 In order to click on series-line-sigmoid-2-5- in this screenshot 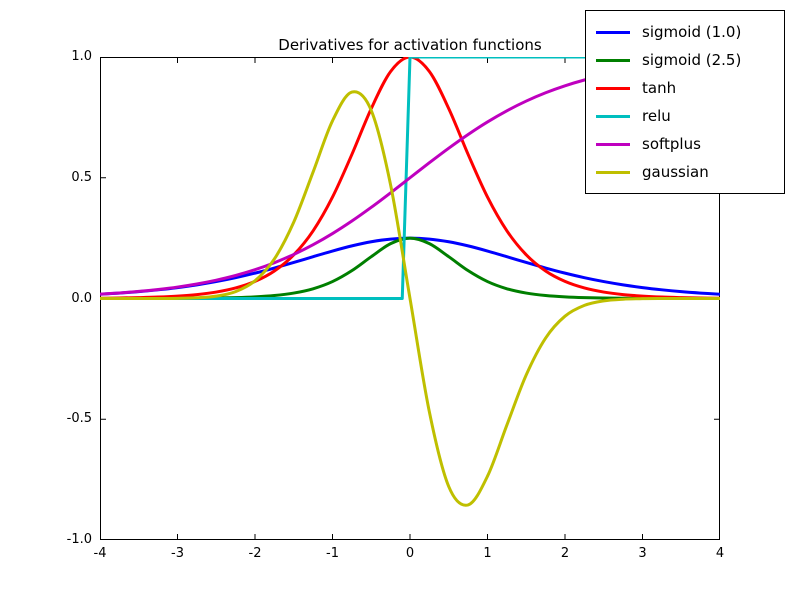, I will do `click(410, 268)`.